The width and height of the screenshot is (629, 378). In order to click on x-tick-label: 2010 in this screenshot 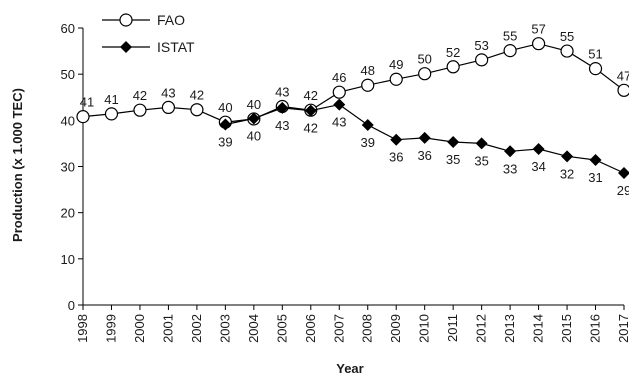, I will do `click(424, 328)`.